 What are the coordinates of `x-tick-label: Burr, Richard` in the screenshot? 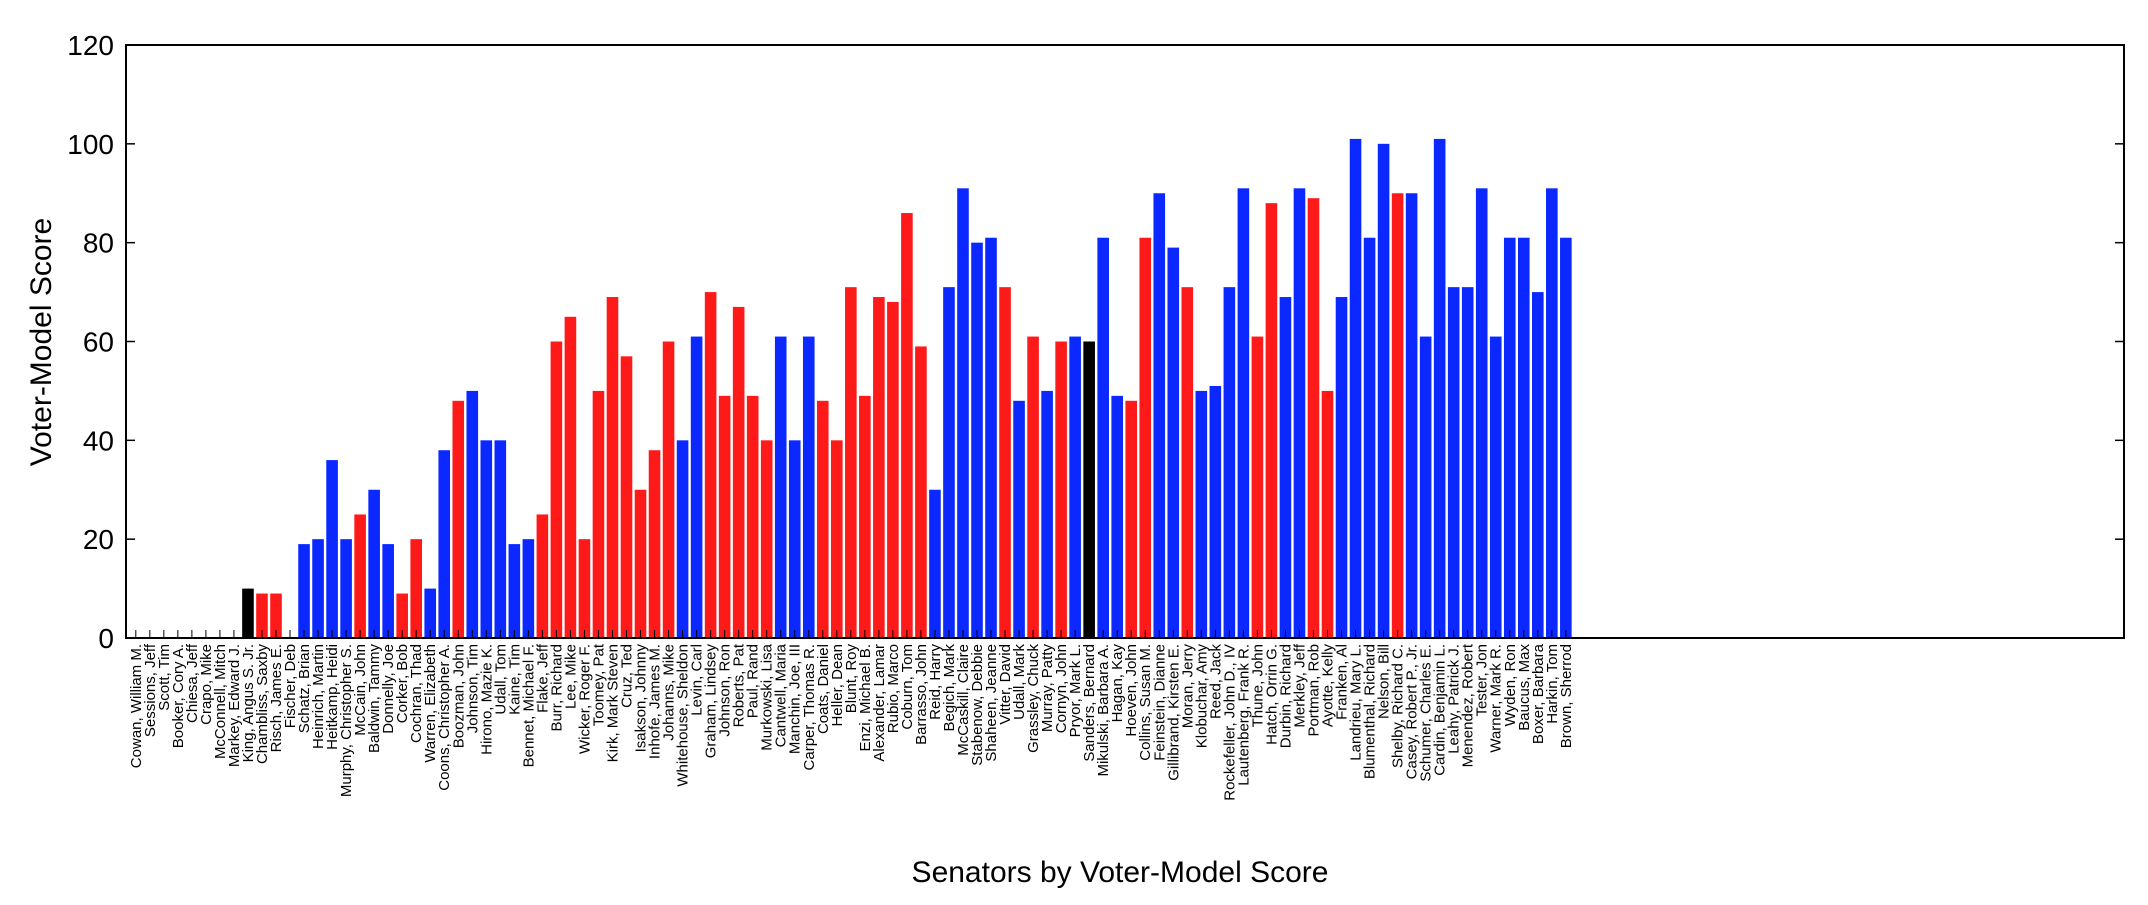 It's located at (556, 688).